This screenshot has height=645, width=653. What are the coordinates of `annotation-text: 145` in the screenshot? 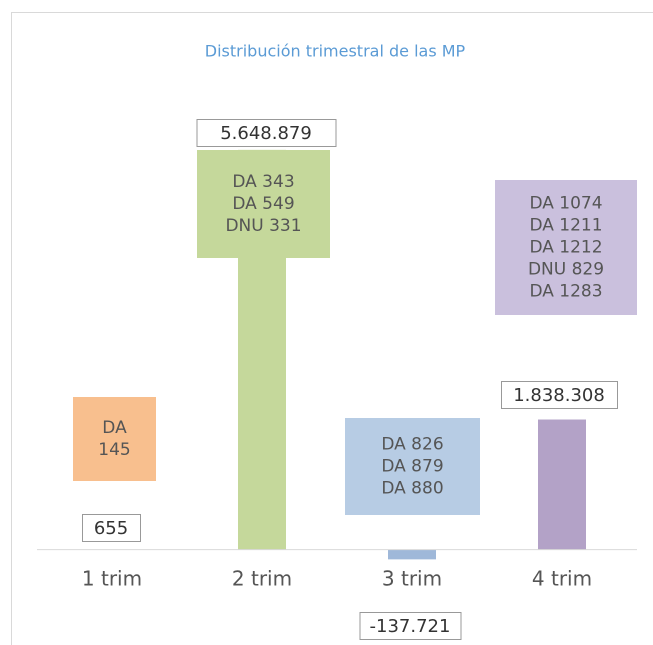 It's located at (114, 450).